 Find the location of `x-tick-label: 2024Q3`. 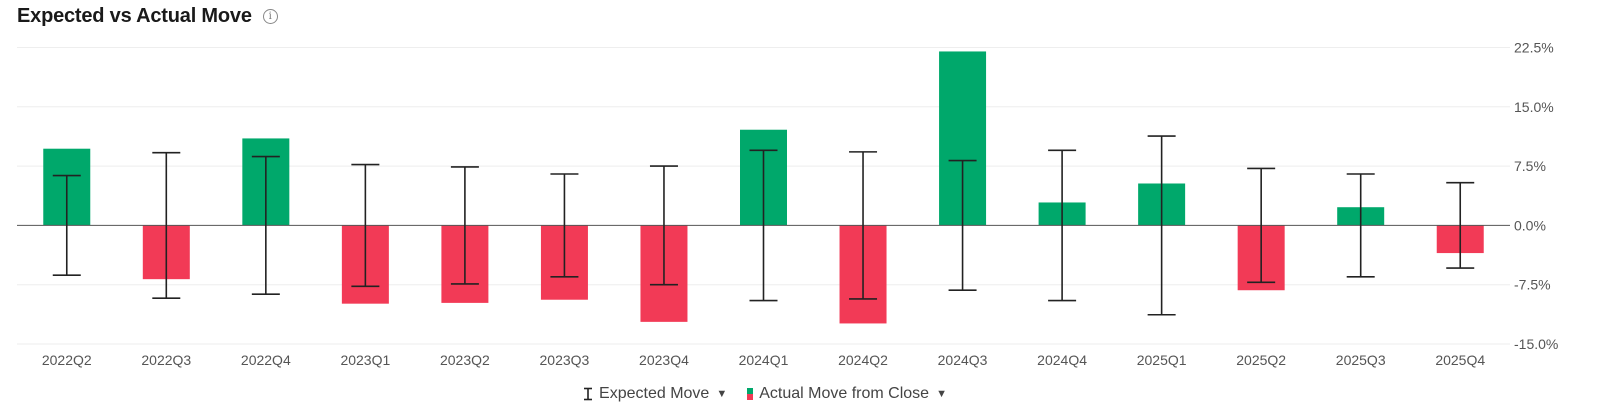

x-tick-label: 2024Q3 is located at coordinates (963, 360).